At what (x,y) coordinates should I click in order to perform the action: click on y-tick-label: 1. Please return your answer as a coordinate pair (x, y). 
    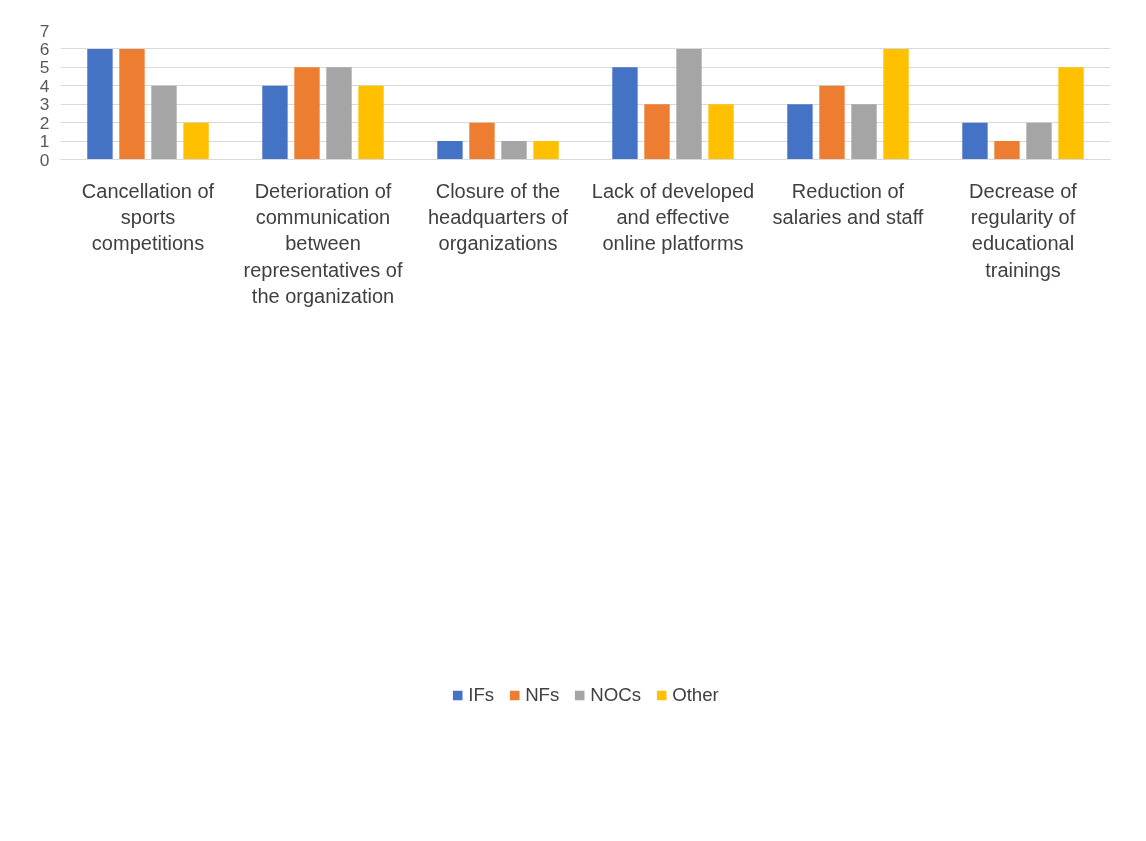
    Looking at the image, I should click on (44, 141).